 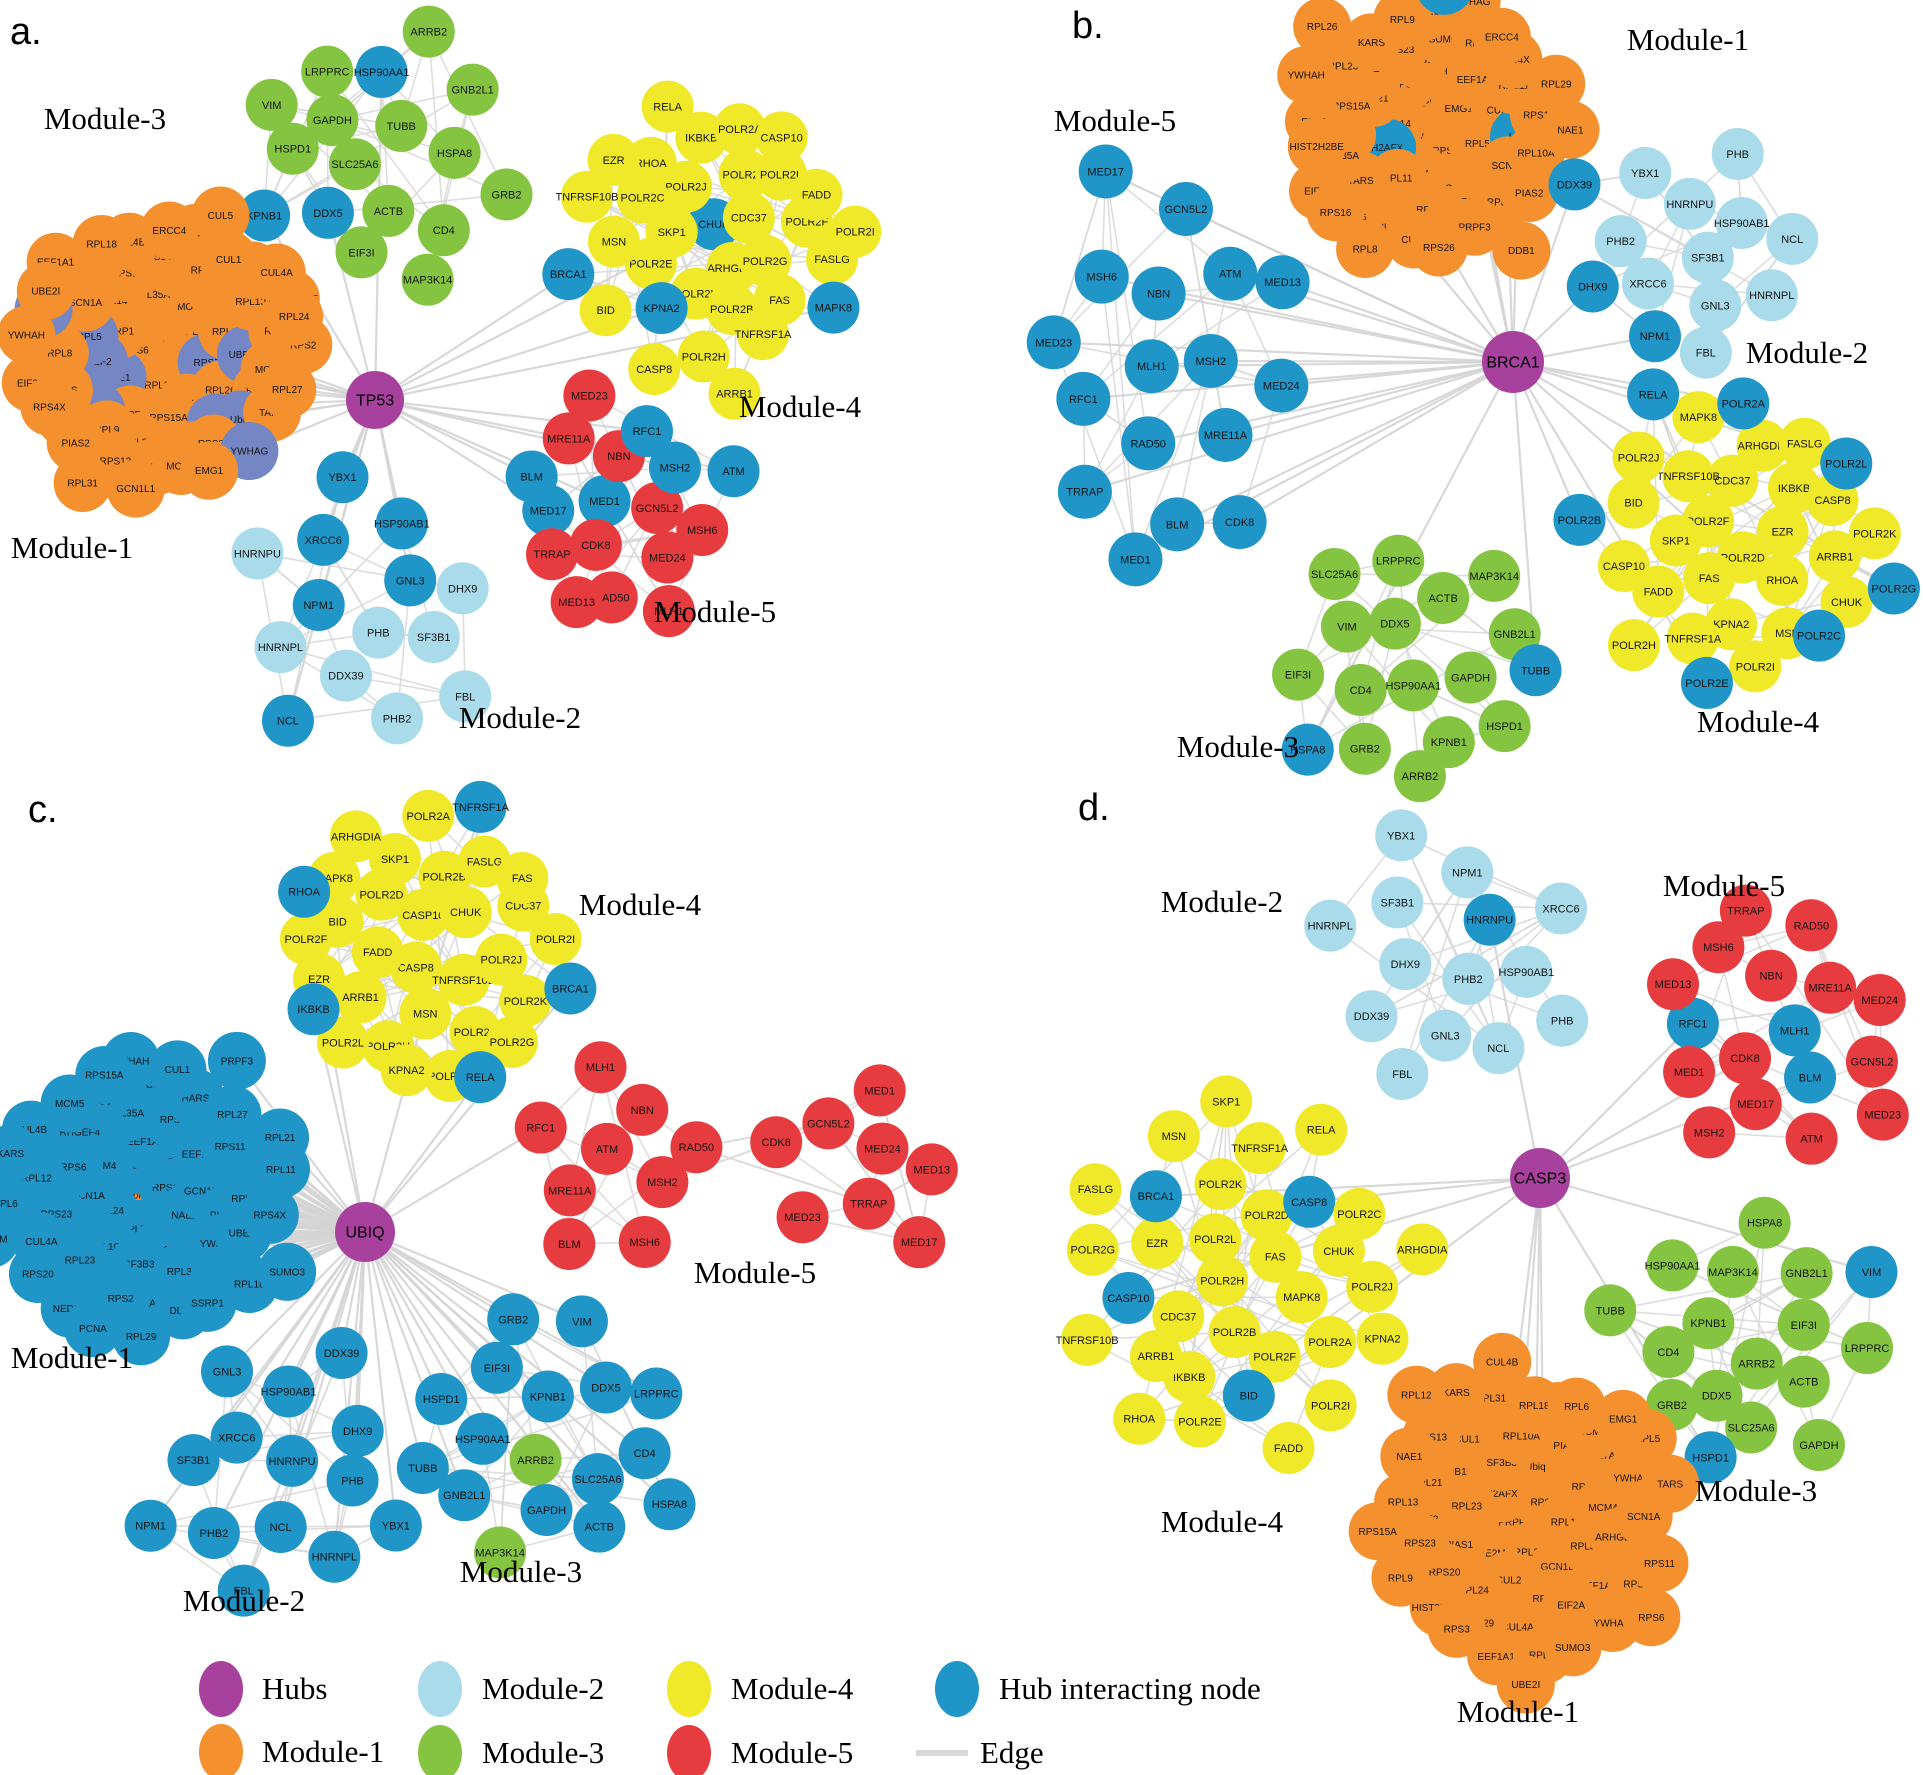 What do you see at coordinates (305, 939) in the screenshot?
I see `node-POLR2F` at bounding box center [305, 939].